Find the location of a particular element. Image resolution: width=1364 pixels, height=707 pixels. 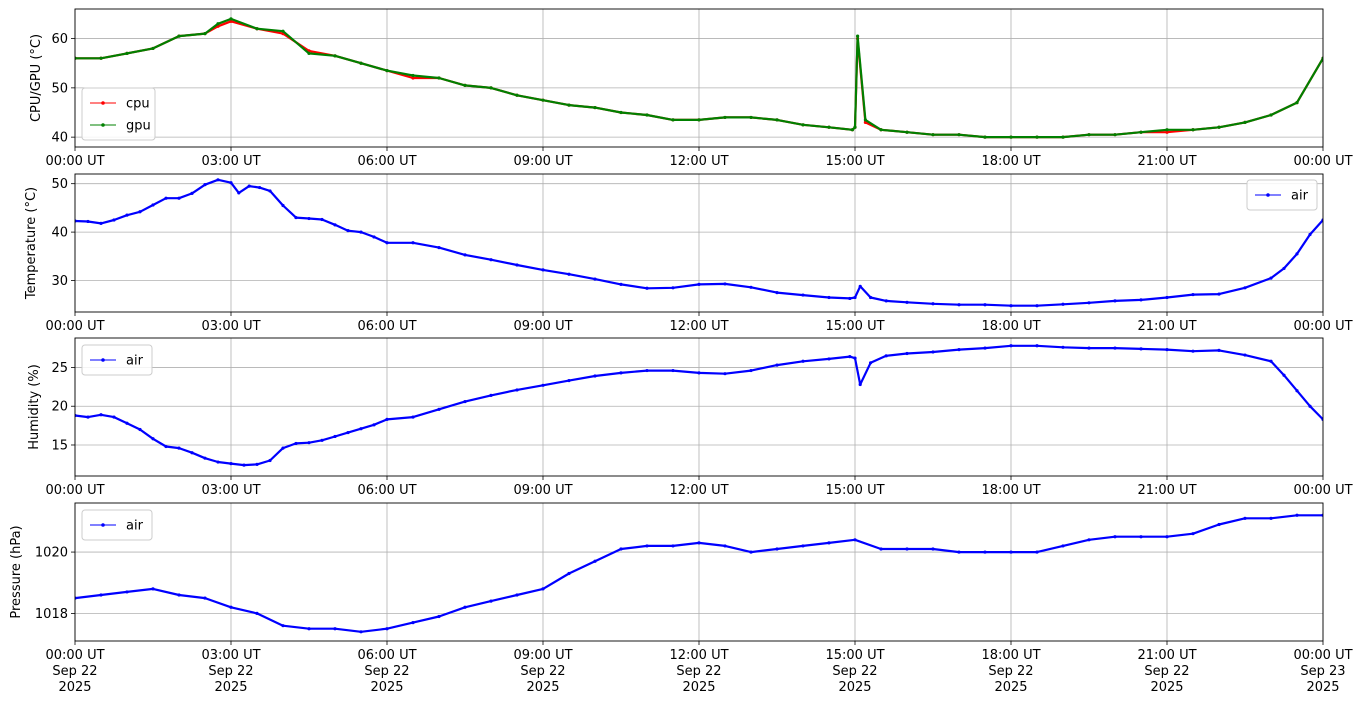

x-tick-label: 09:00 UT is located at coordinates (542, 161).